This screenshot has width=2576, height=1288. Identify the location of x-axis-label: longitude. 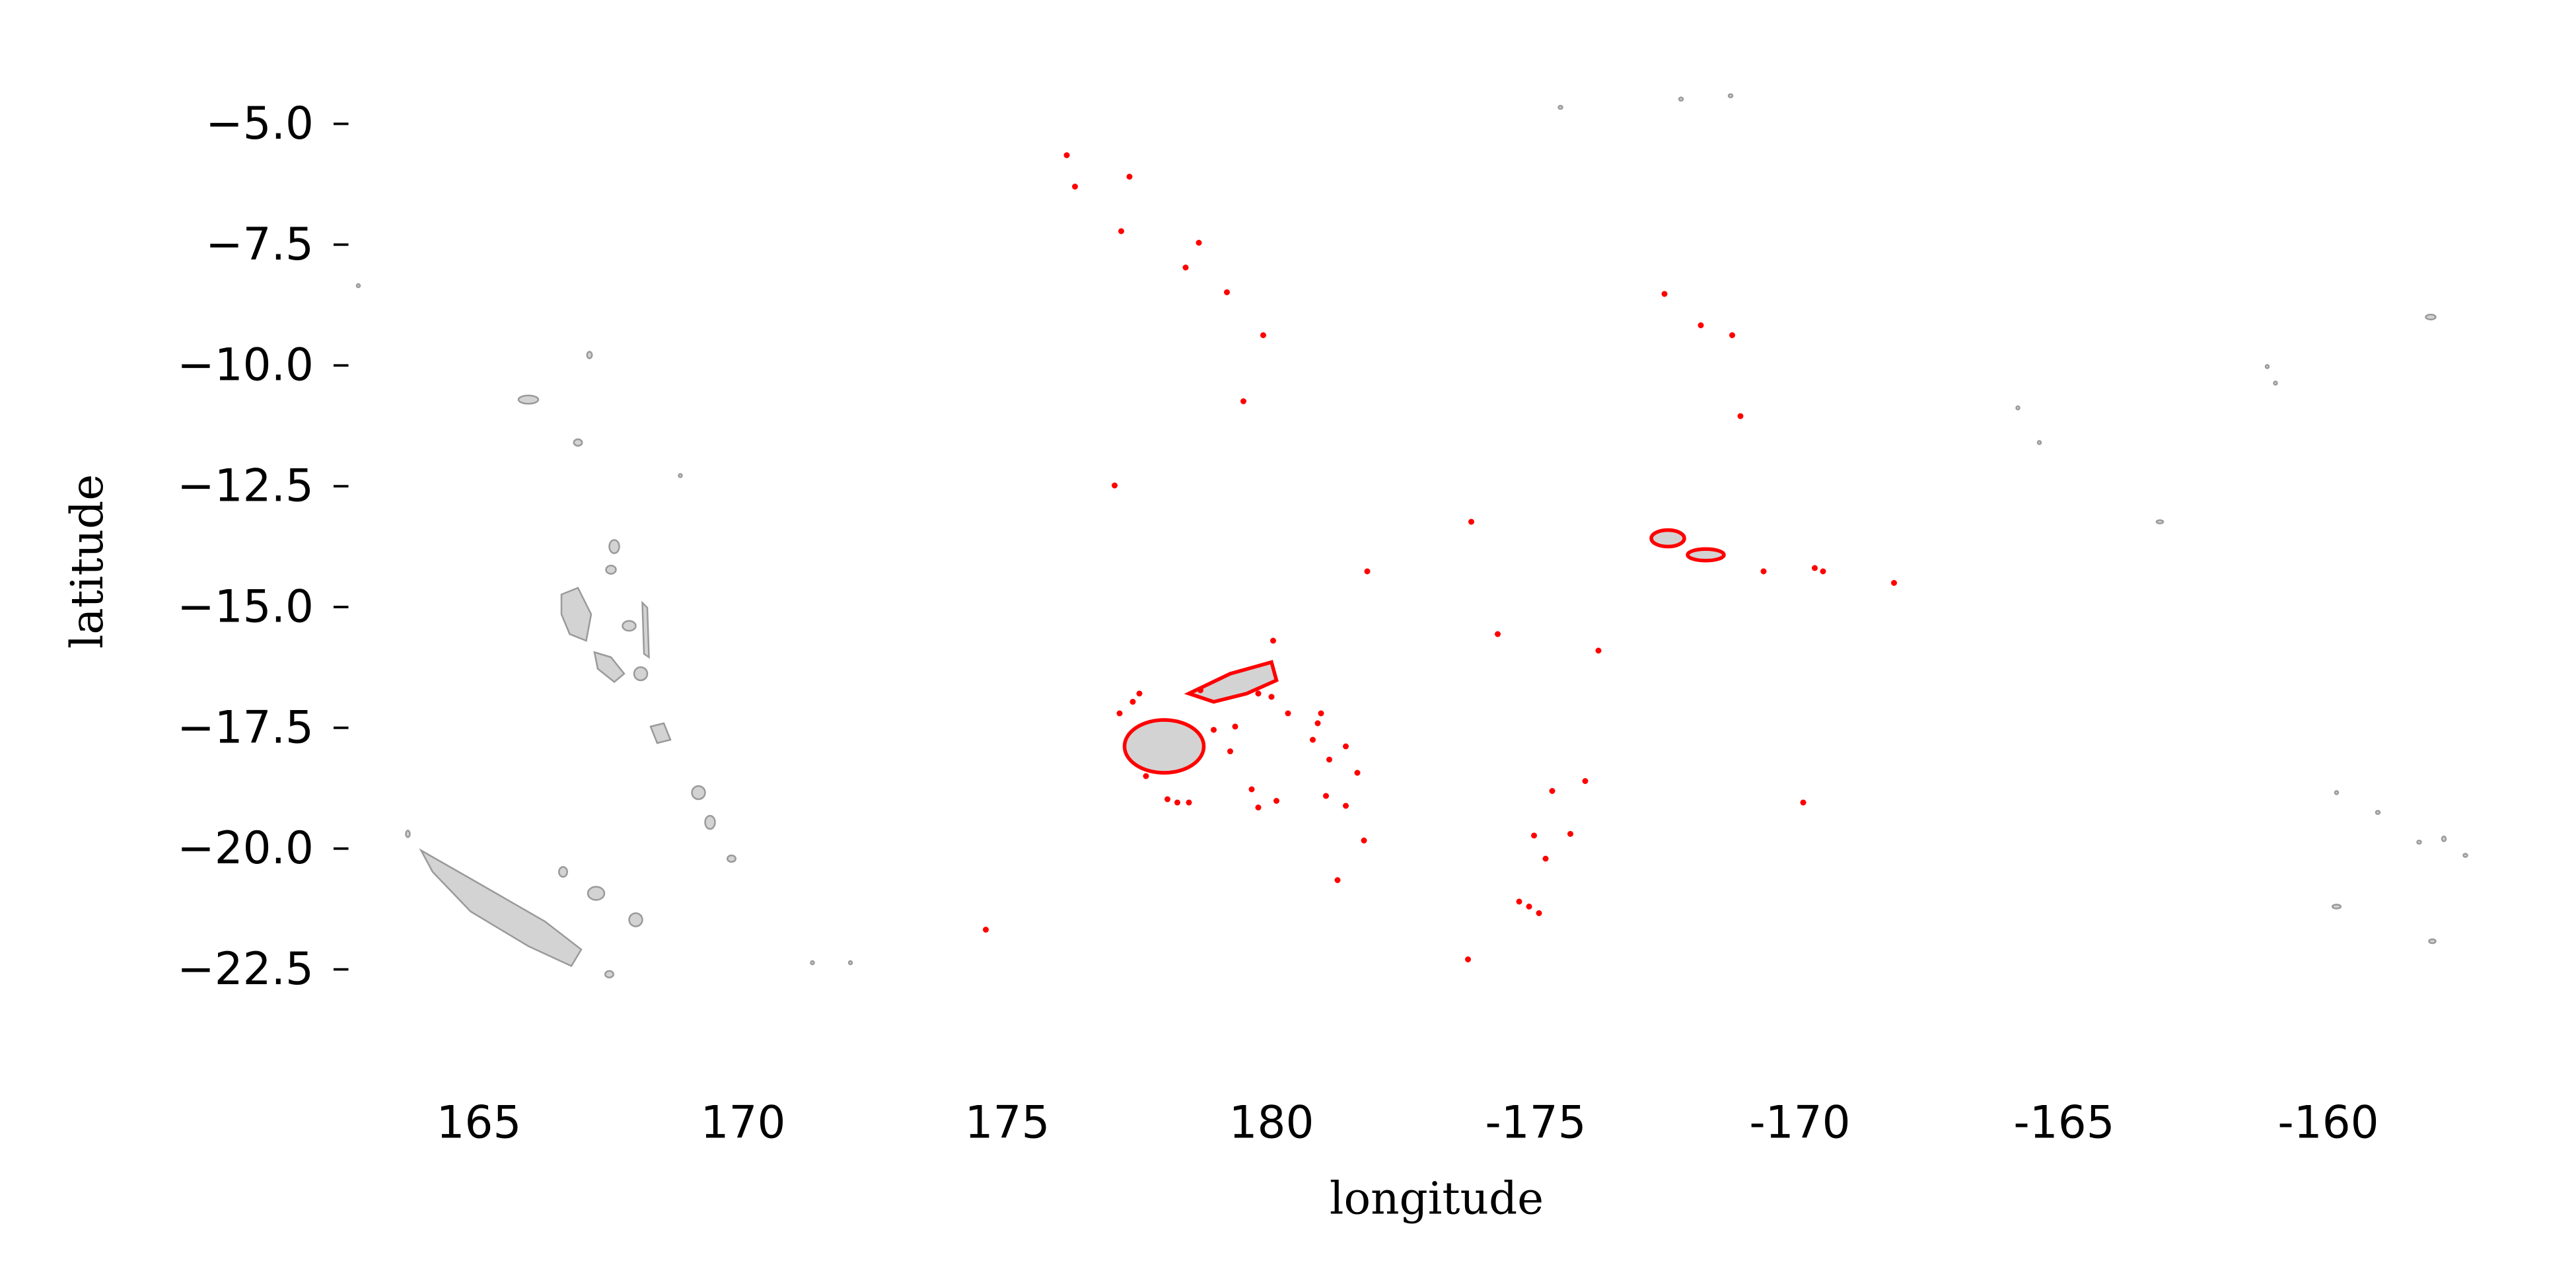
(1437, 1199).